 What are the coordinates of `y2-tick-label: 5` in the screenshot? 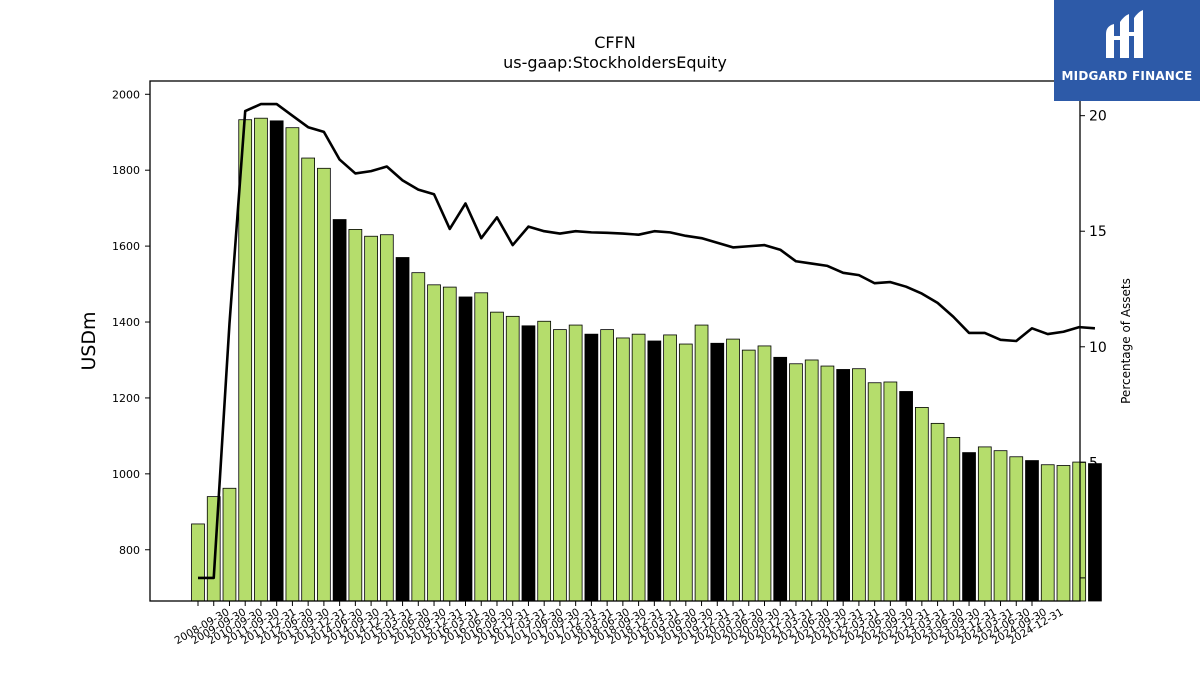 It's located at (1093, 463).